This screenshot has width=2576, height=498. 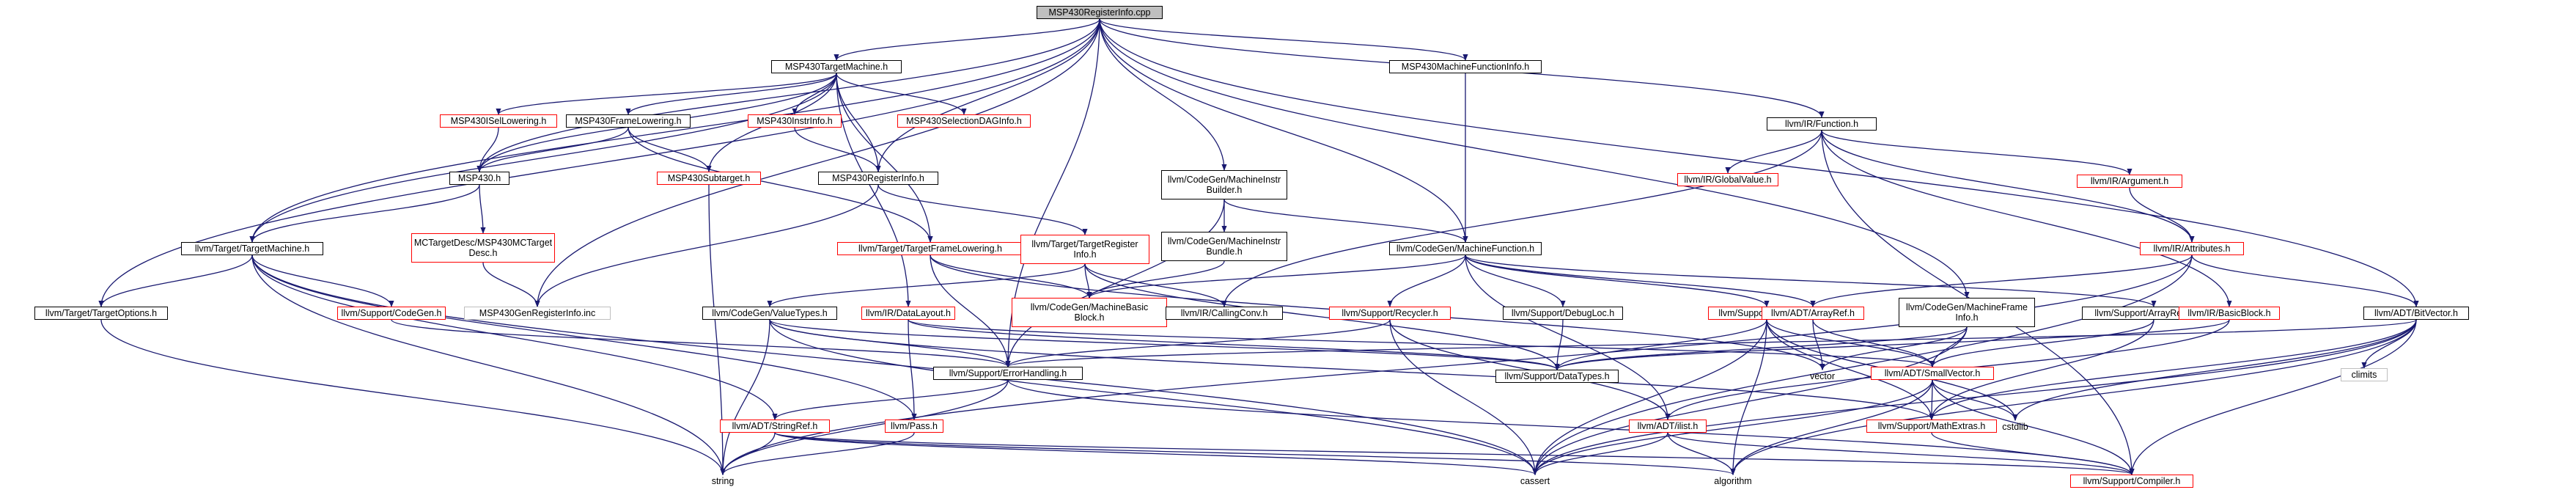 What do you see at coordinates (1426, 281) in the screenshot?
I see `edge-mf-to-recy` at bounding box center [1426, 281].